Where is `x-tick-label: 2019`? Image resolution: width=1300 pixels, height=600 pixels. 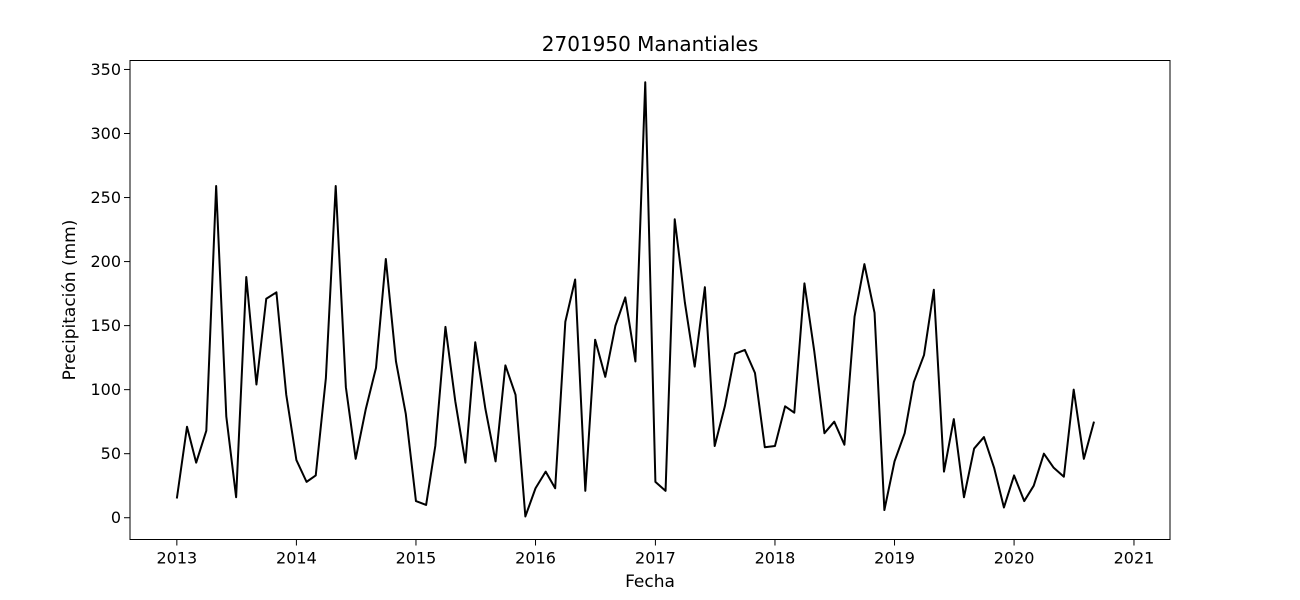 x-tick-label: 2019 is located at coordinates (894, 558).